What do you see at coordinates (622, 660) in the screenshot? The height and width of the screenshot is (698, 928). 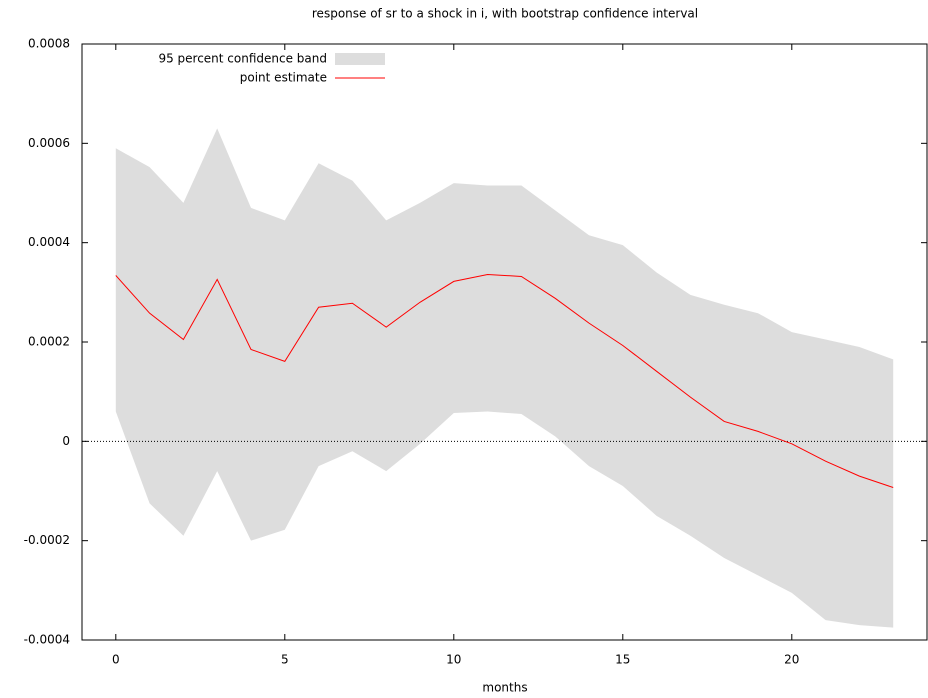 I see `x-tick-label: 15` at bounding box center [622, 660].